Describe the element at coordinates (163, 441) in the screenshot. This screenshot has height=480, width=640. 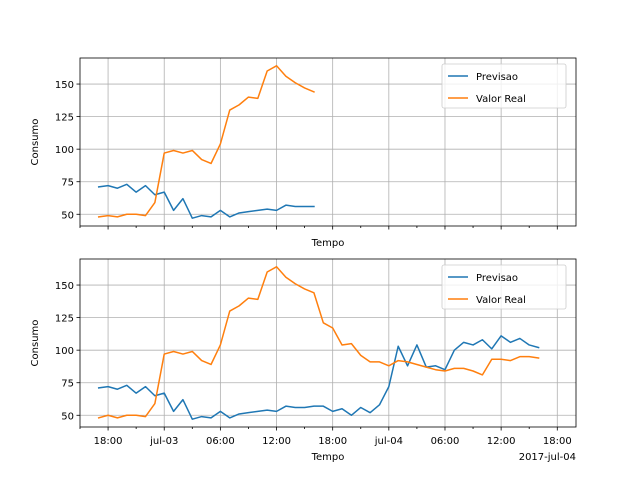
I see `x-tick-label: jul-03` at that location.